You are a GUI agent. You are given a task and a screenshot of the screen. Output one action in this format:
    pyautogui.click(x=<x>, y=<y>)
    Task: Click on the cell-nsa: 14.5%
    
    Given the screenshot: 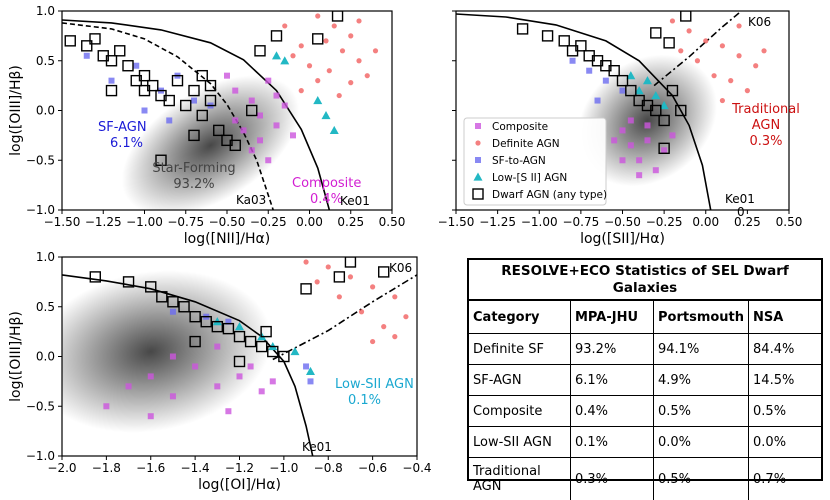 What is the action you would take?
    pyautogui.click(x=785, y=380)
    